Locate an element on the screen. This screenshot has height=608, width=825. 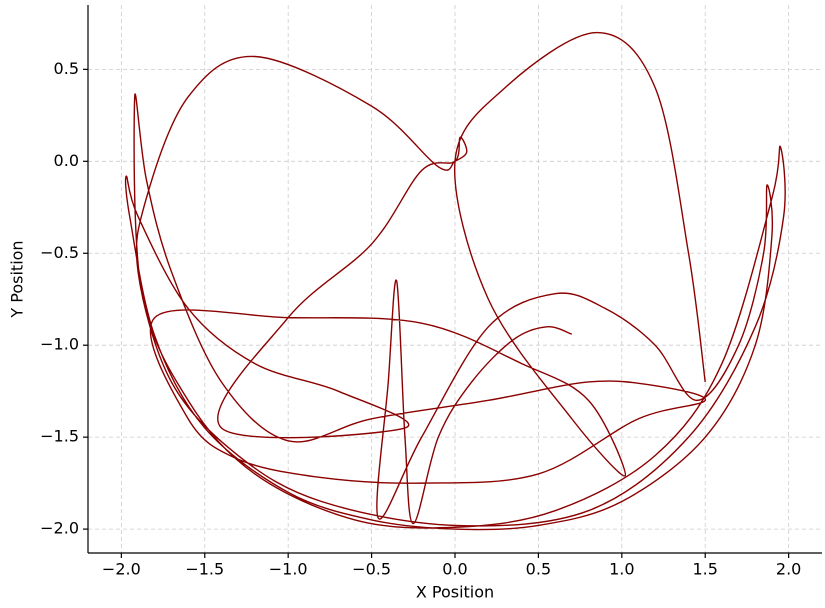
y-tick-label: −2.0 is located at coordinates (59, 528).